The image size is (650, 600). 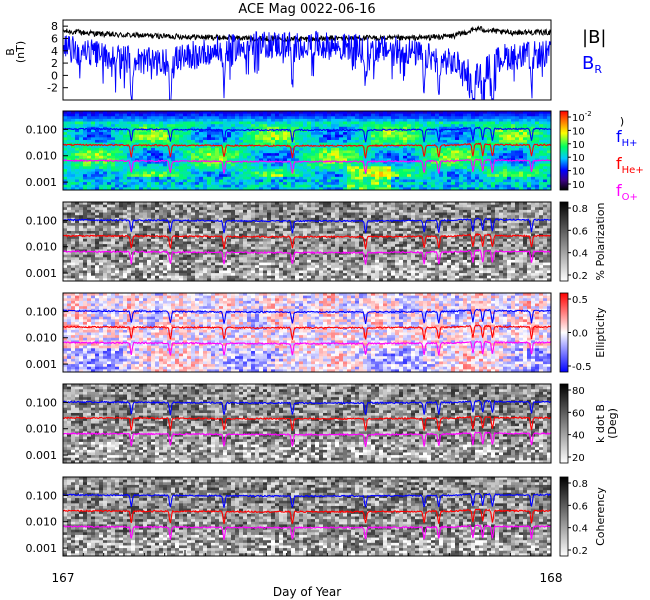 What do you see at coordinates (63, 578) in the screenshot?
I see `x-tick-label-start: 167` at bounding box center [63, 578].